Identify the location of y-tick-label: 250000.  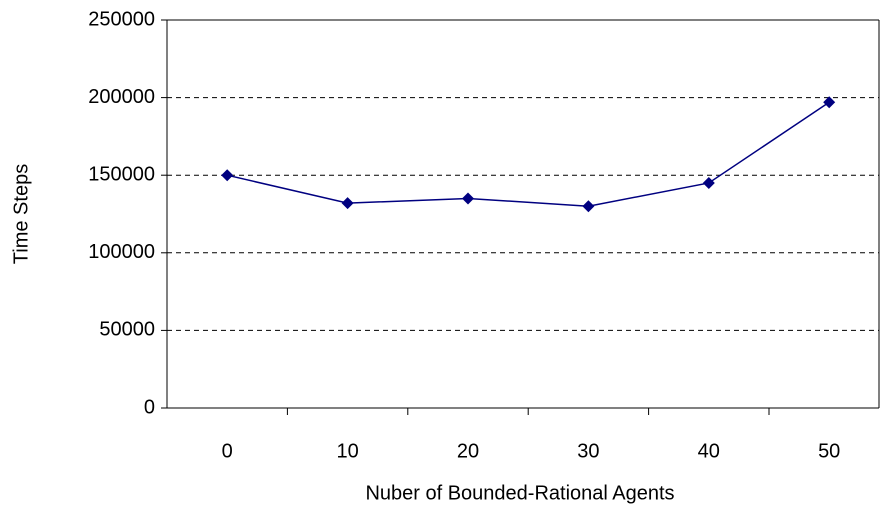
(121, 19).